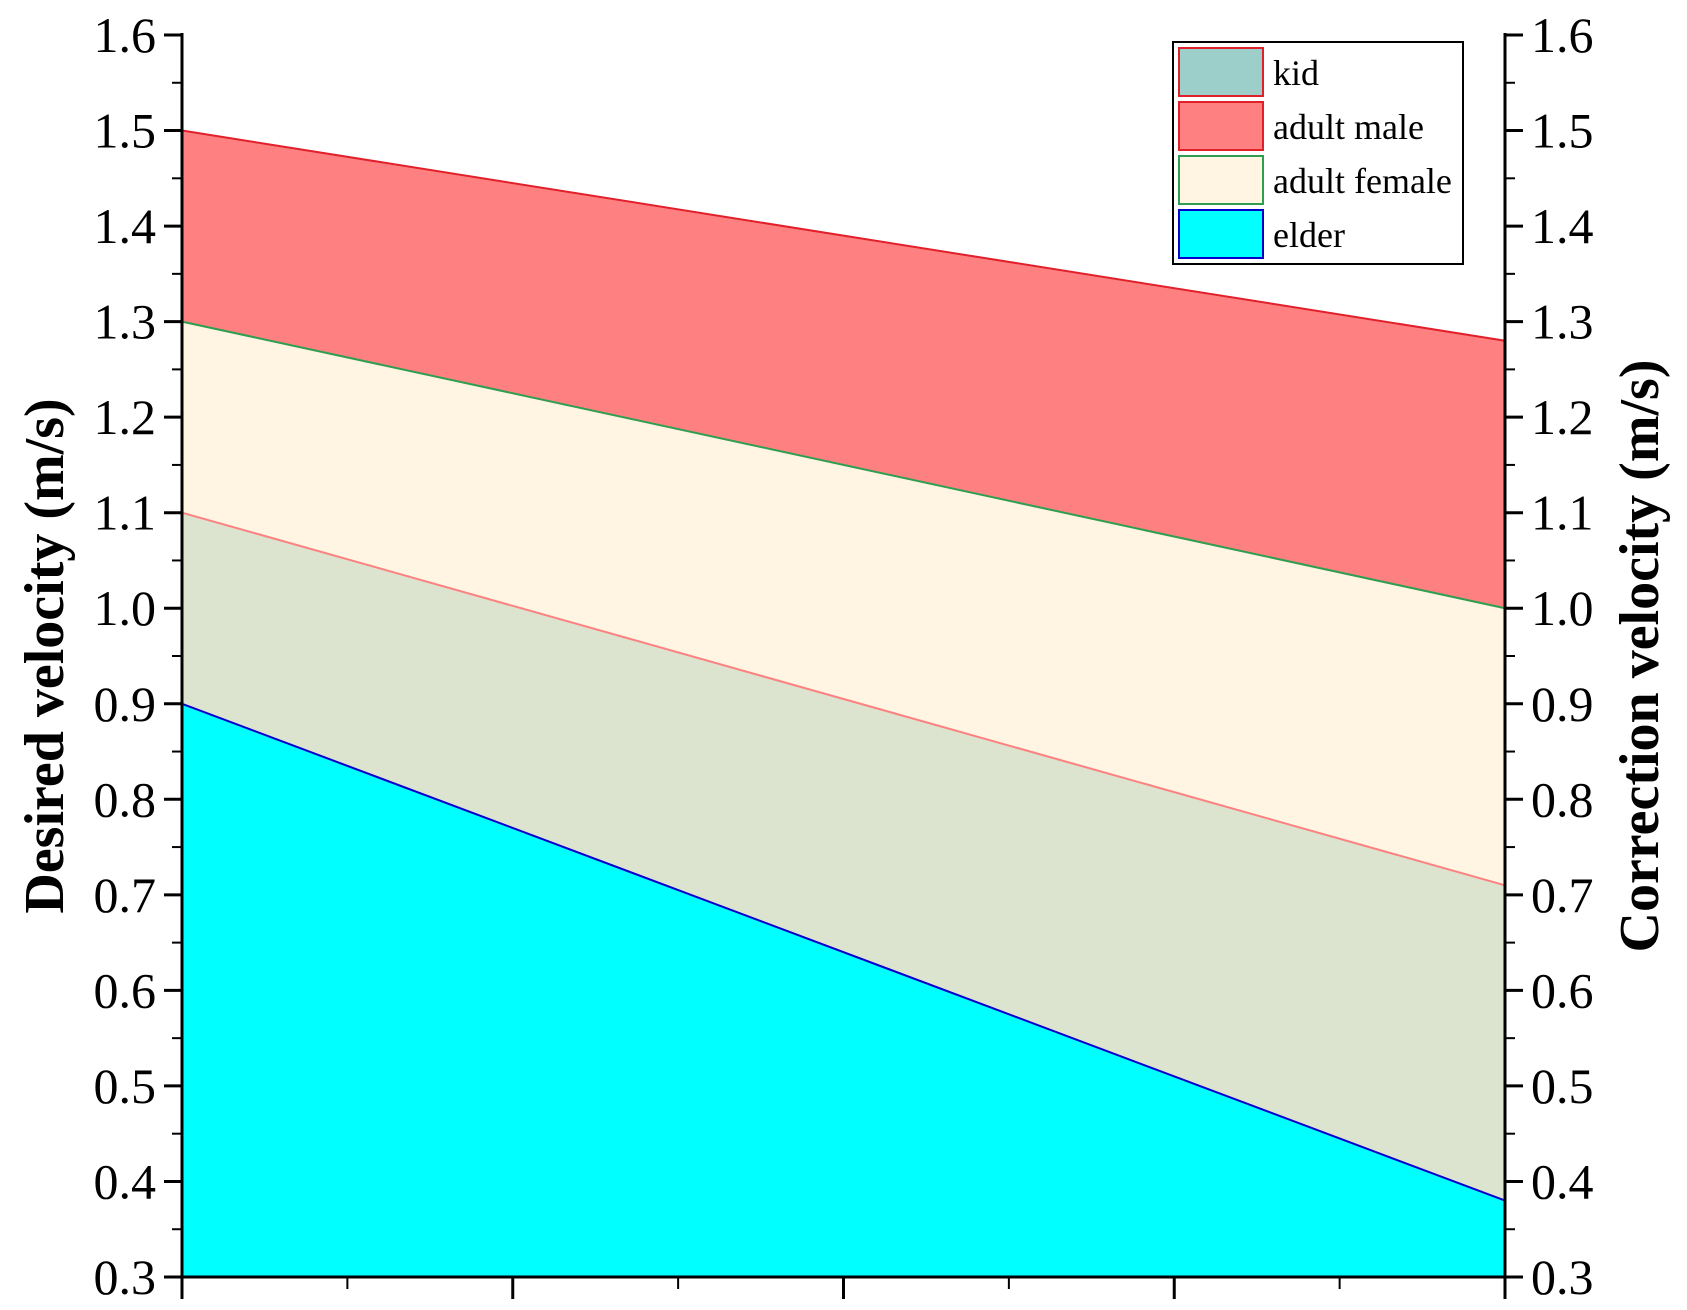 This screenshot has width=1687, height=1310. Describe the element at coordinates (1640, 656) in the screenshot. I see `y2-axis-title: Correction velocity (m/s)` at that location.